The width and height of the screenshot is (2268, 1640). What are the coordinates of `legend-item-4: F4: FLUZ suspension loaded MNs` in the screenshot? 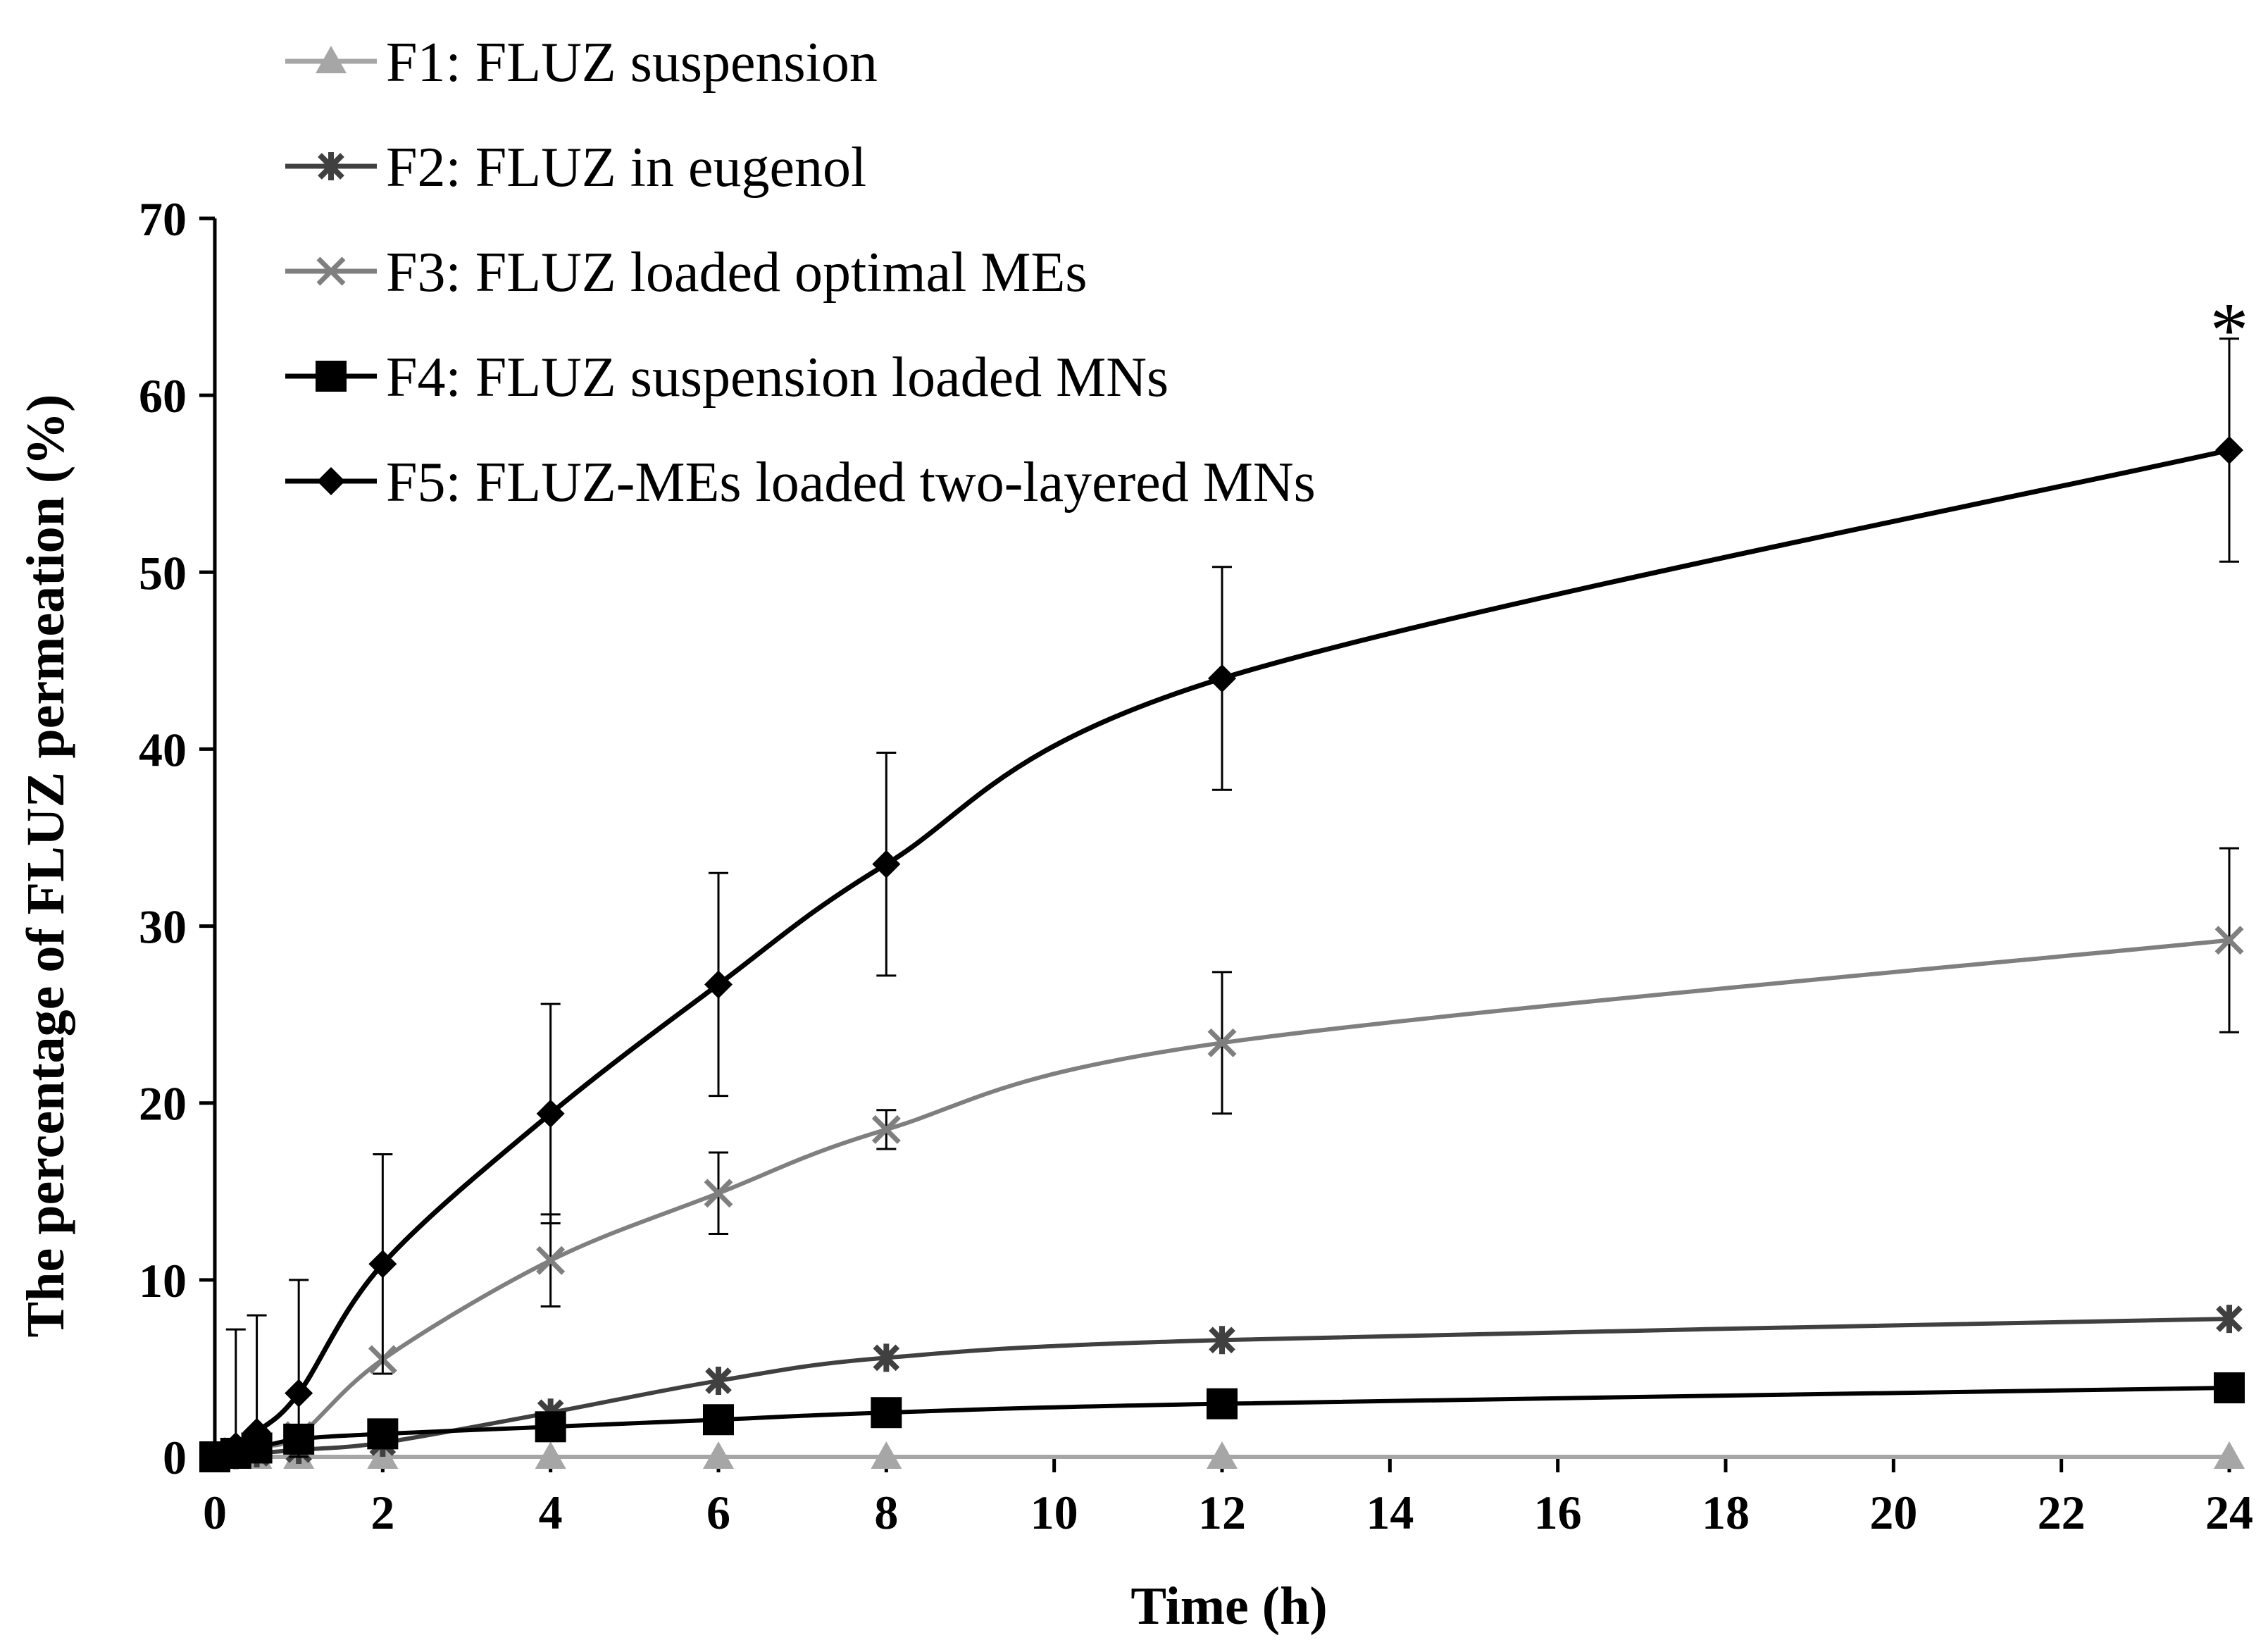 It's located at (727, 378).